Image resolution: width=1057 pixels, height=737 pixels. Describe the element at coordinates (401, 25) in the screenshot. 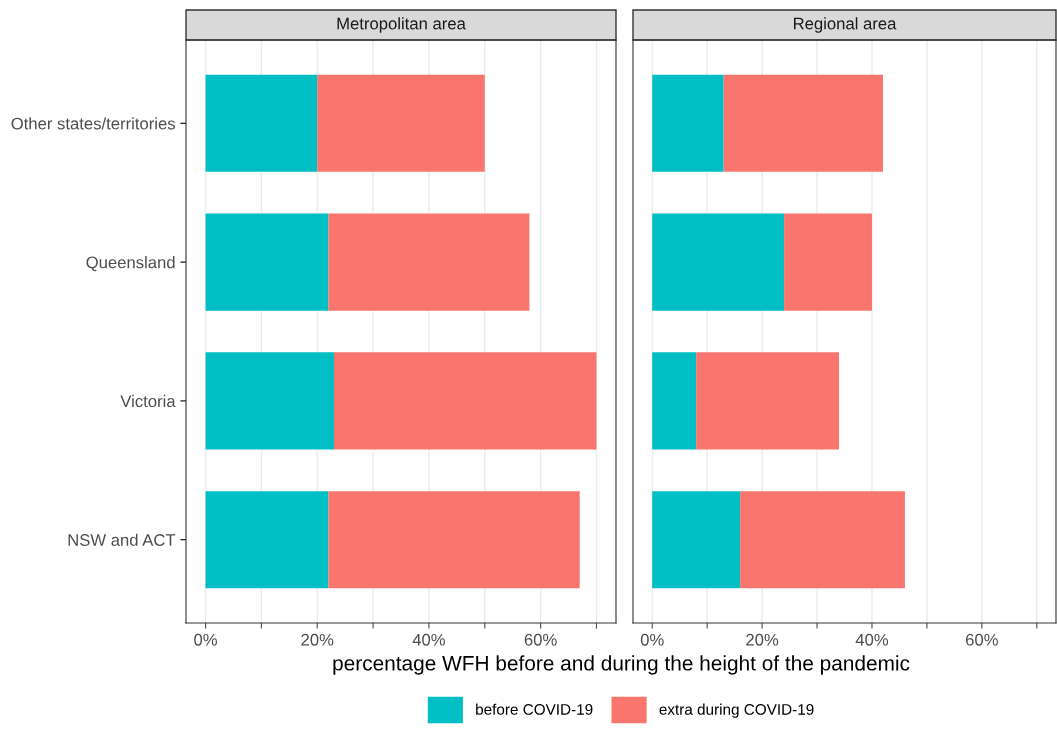

I see `chart-title: Metropolitan area` at that location.